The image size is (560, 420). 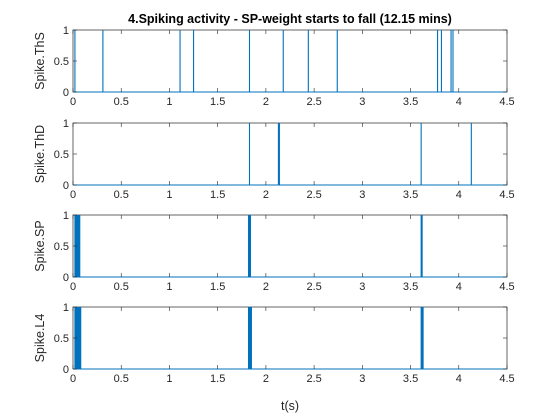 What do you see at coordinates (290, 406) in the screenshot?
I see `x-axis-label: t(s)` at bounding box center [290, 406].